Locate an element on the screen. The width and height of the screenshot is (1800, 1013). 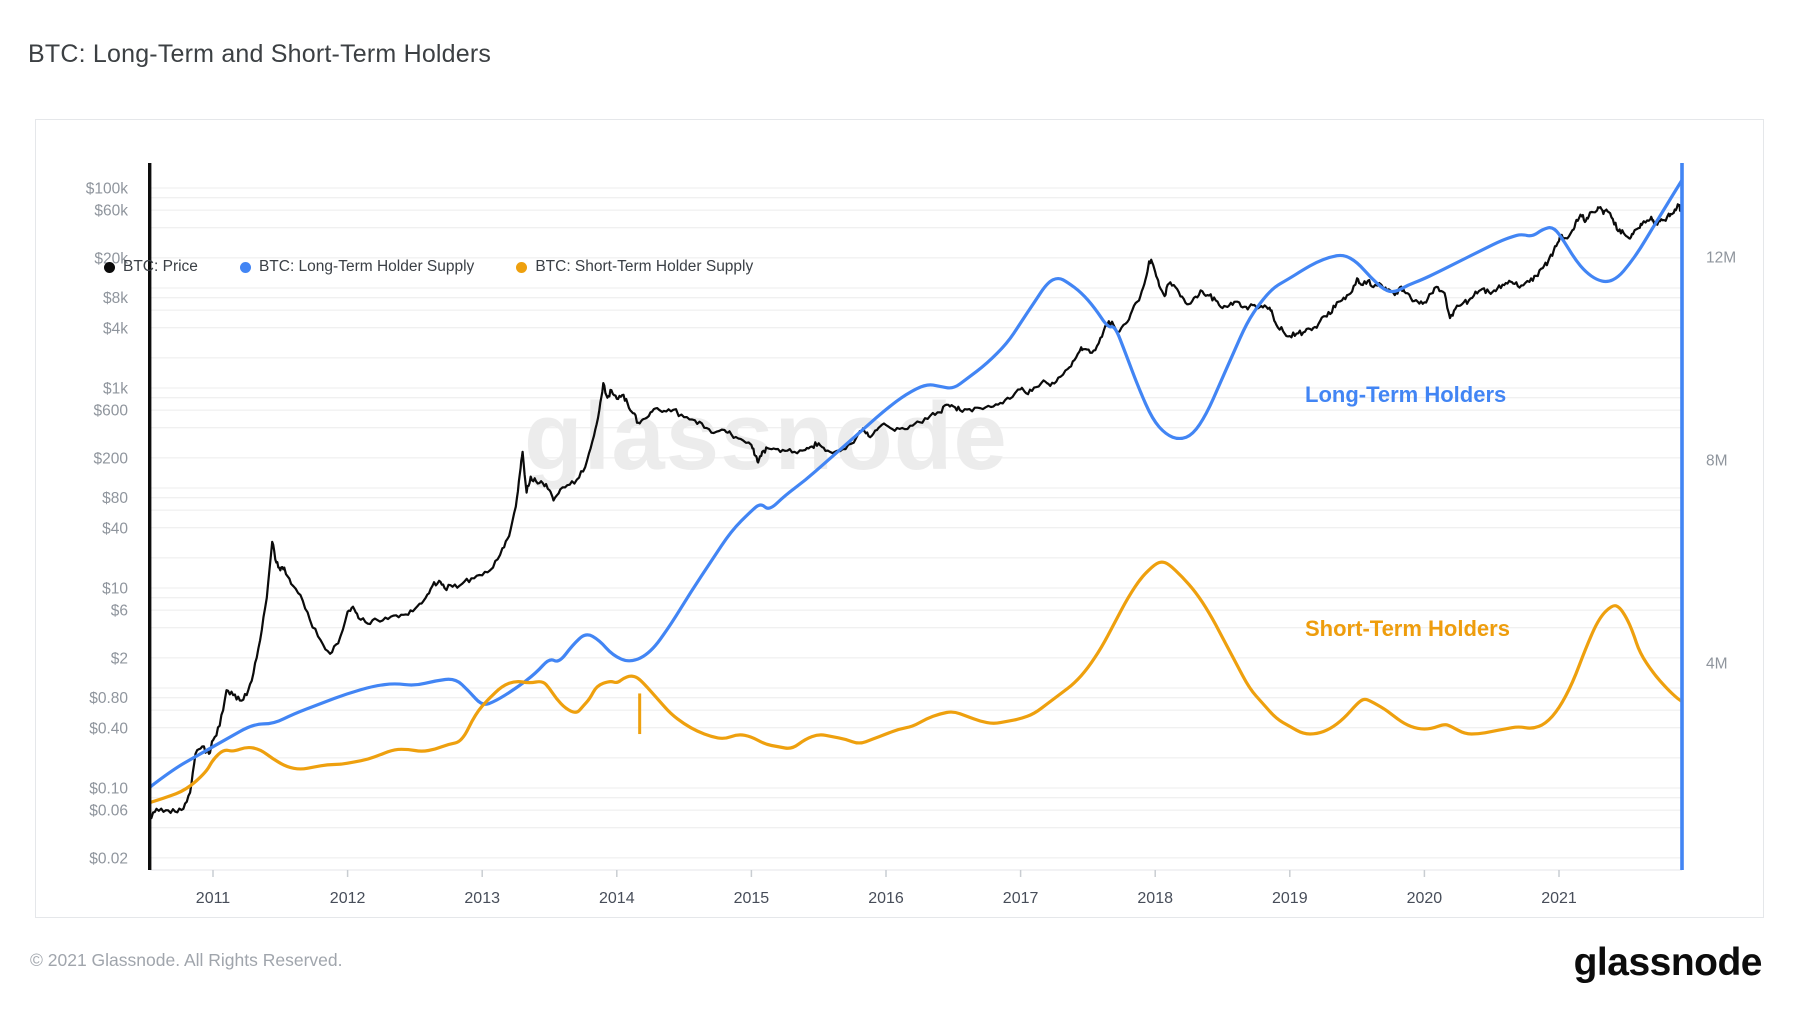
legend-item-0: BTC: Price is located at coordinates (151, 267).